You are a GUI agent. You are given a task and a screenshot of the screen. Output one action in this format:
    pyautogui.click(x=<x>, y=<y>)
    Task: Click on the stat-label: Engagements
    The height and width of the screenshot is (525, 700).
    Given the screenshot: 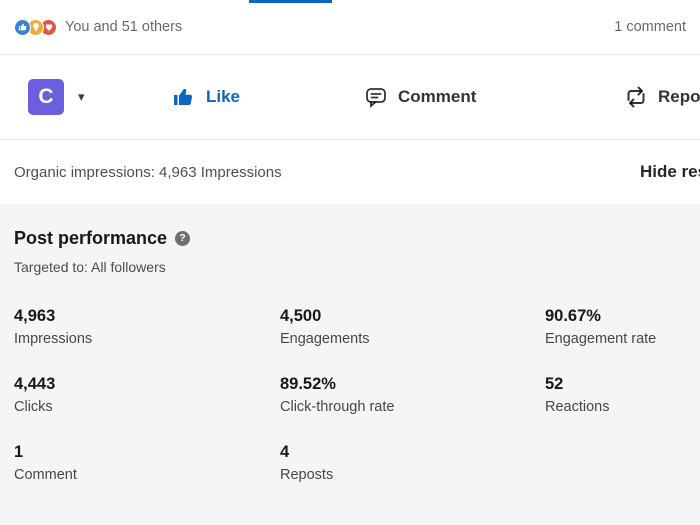 What is the action you would take?
    pyautogui.click(x=325, y=339)
    